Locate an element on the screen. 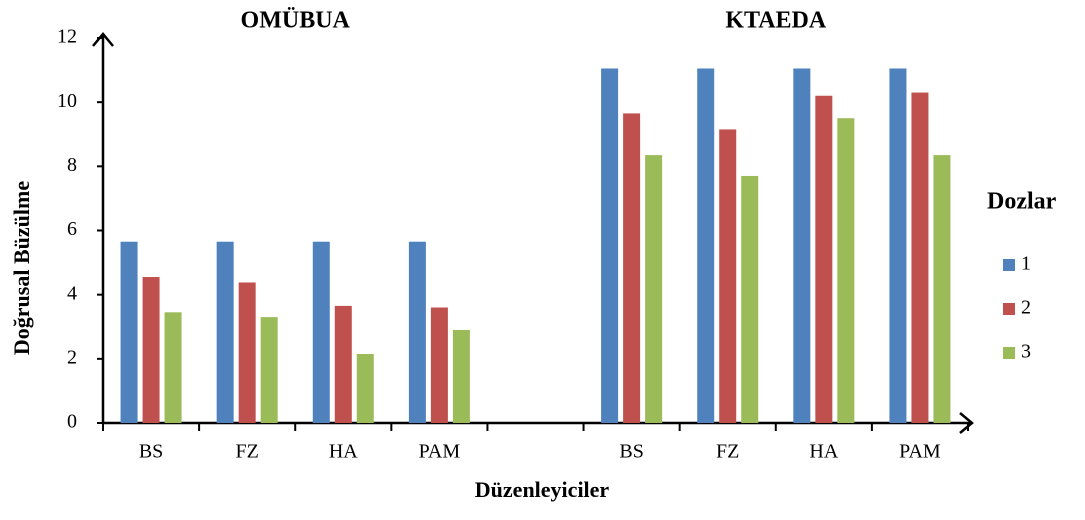 This screenshot has width=1085, height=520. y-tick-label: 0 is located at coordinates (72, 422).